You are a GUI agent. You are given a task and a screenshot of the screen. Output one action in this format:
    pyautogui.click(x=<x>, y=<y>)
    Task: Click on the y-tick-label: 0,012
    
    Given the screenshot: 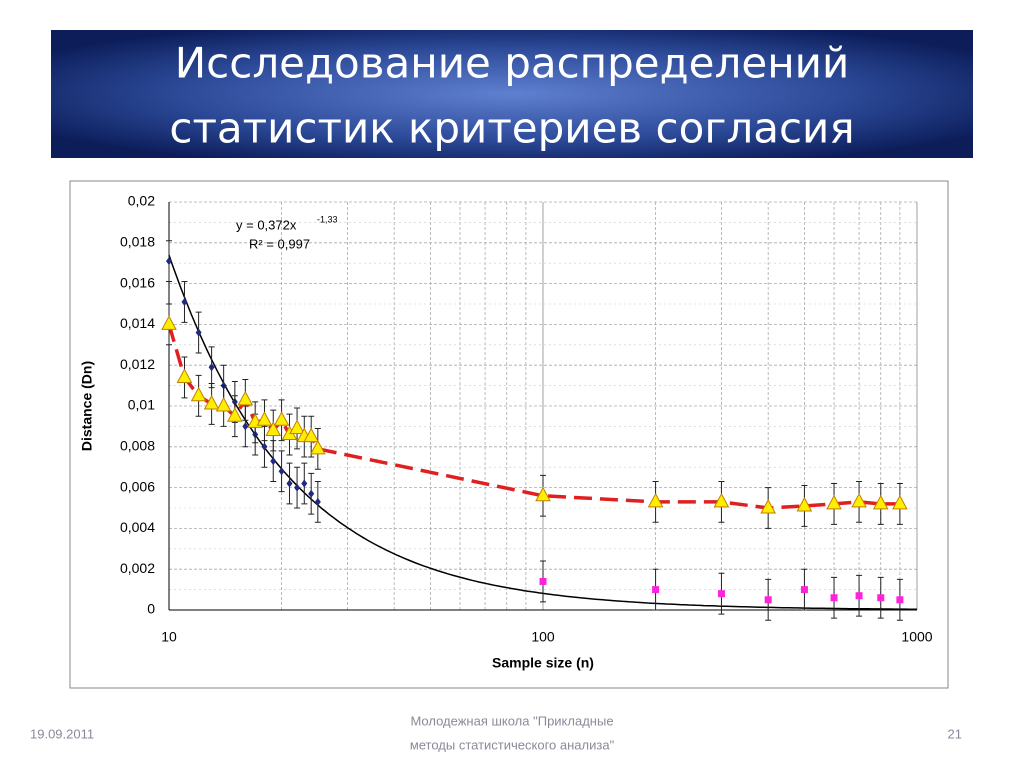 What is the action you would take?
    pyautogui.click(x=137, y=364)
    